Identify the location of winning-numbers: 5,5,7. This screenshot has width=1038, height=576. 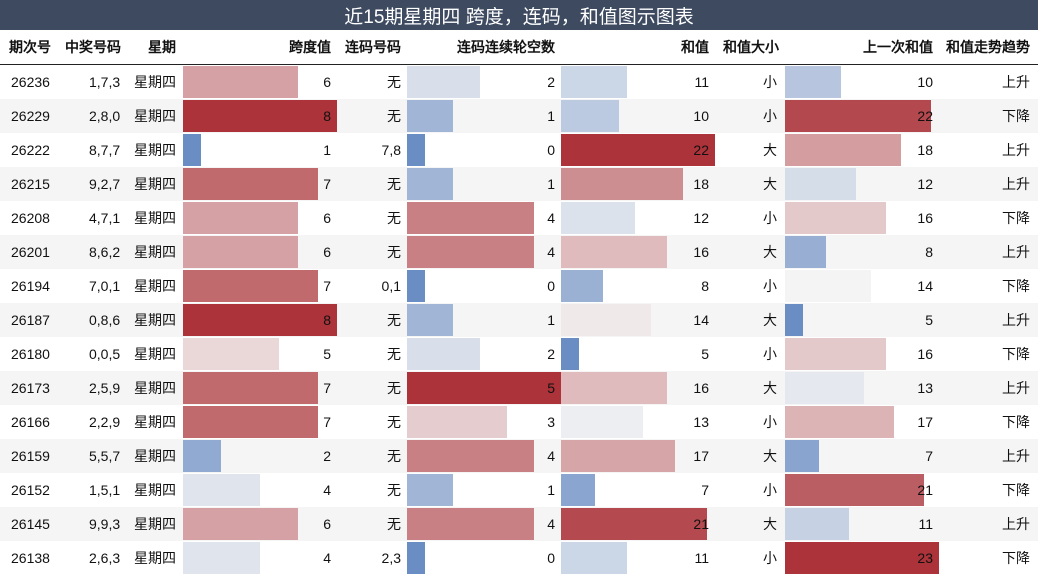
(105, 456).